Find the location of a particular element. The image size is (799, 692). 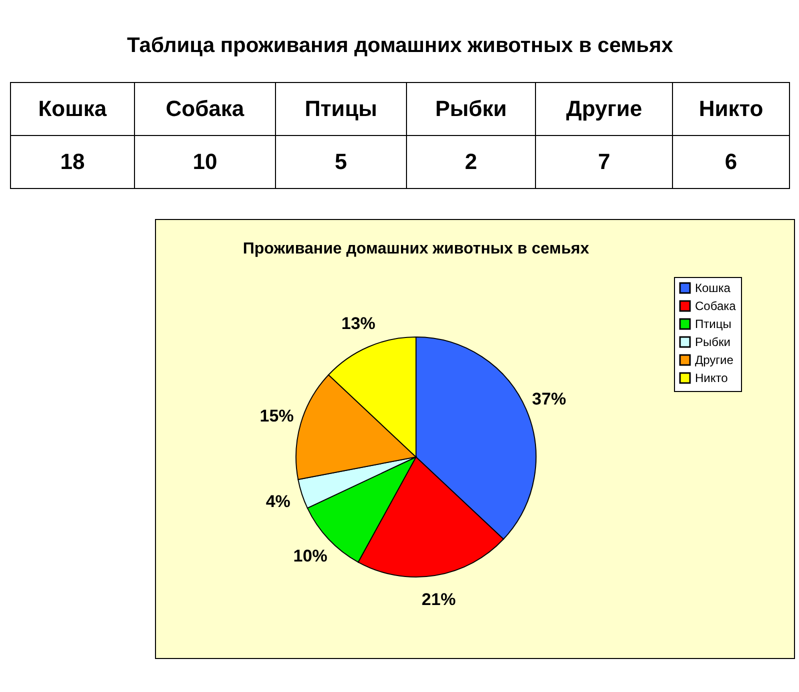

category-label: Другие is located at coordinates (604, 108).